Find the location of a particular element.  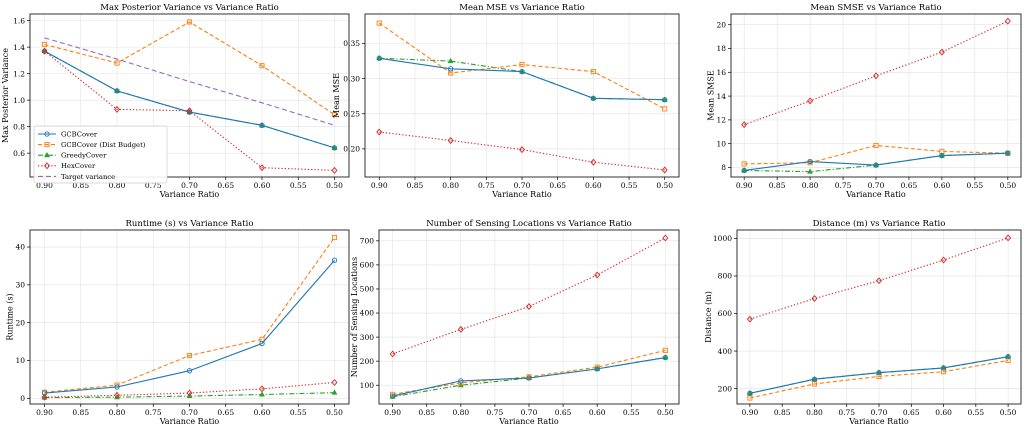

series-line-hex is located at coordinates (876, 73).